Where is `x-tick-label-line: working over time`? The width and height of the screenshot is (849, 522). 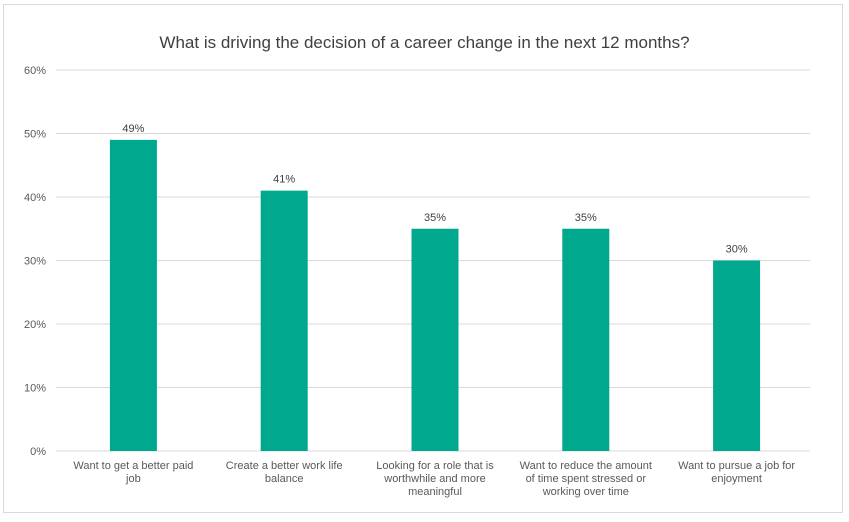
x-tick-label-line: working over time is located at coordinates (585, 492).